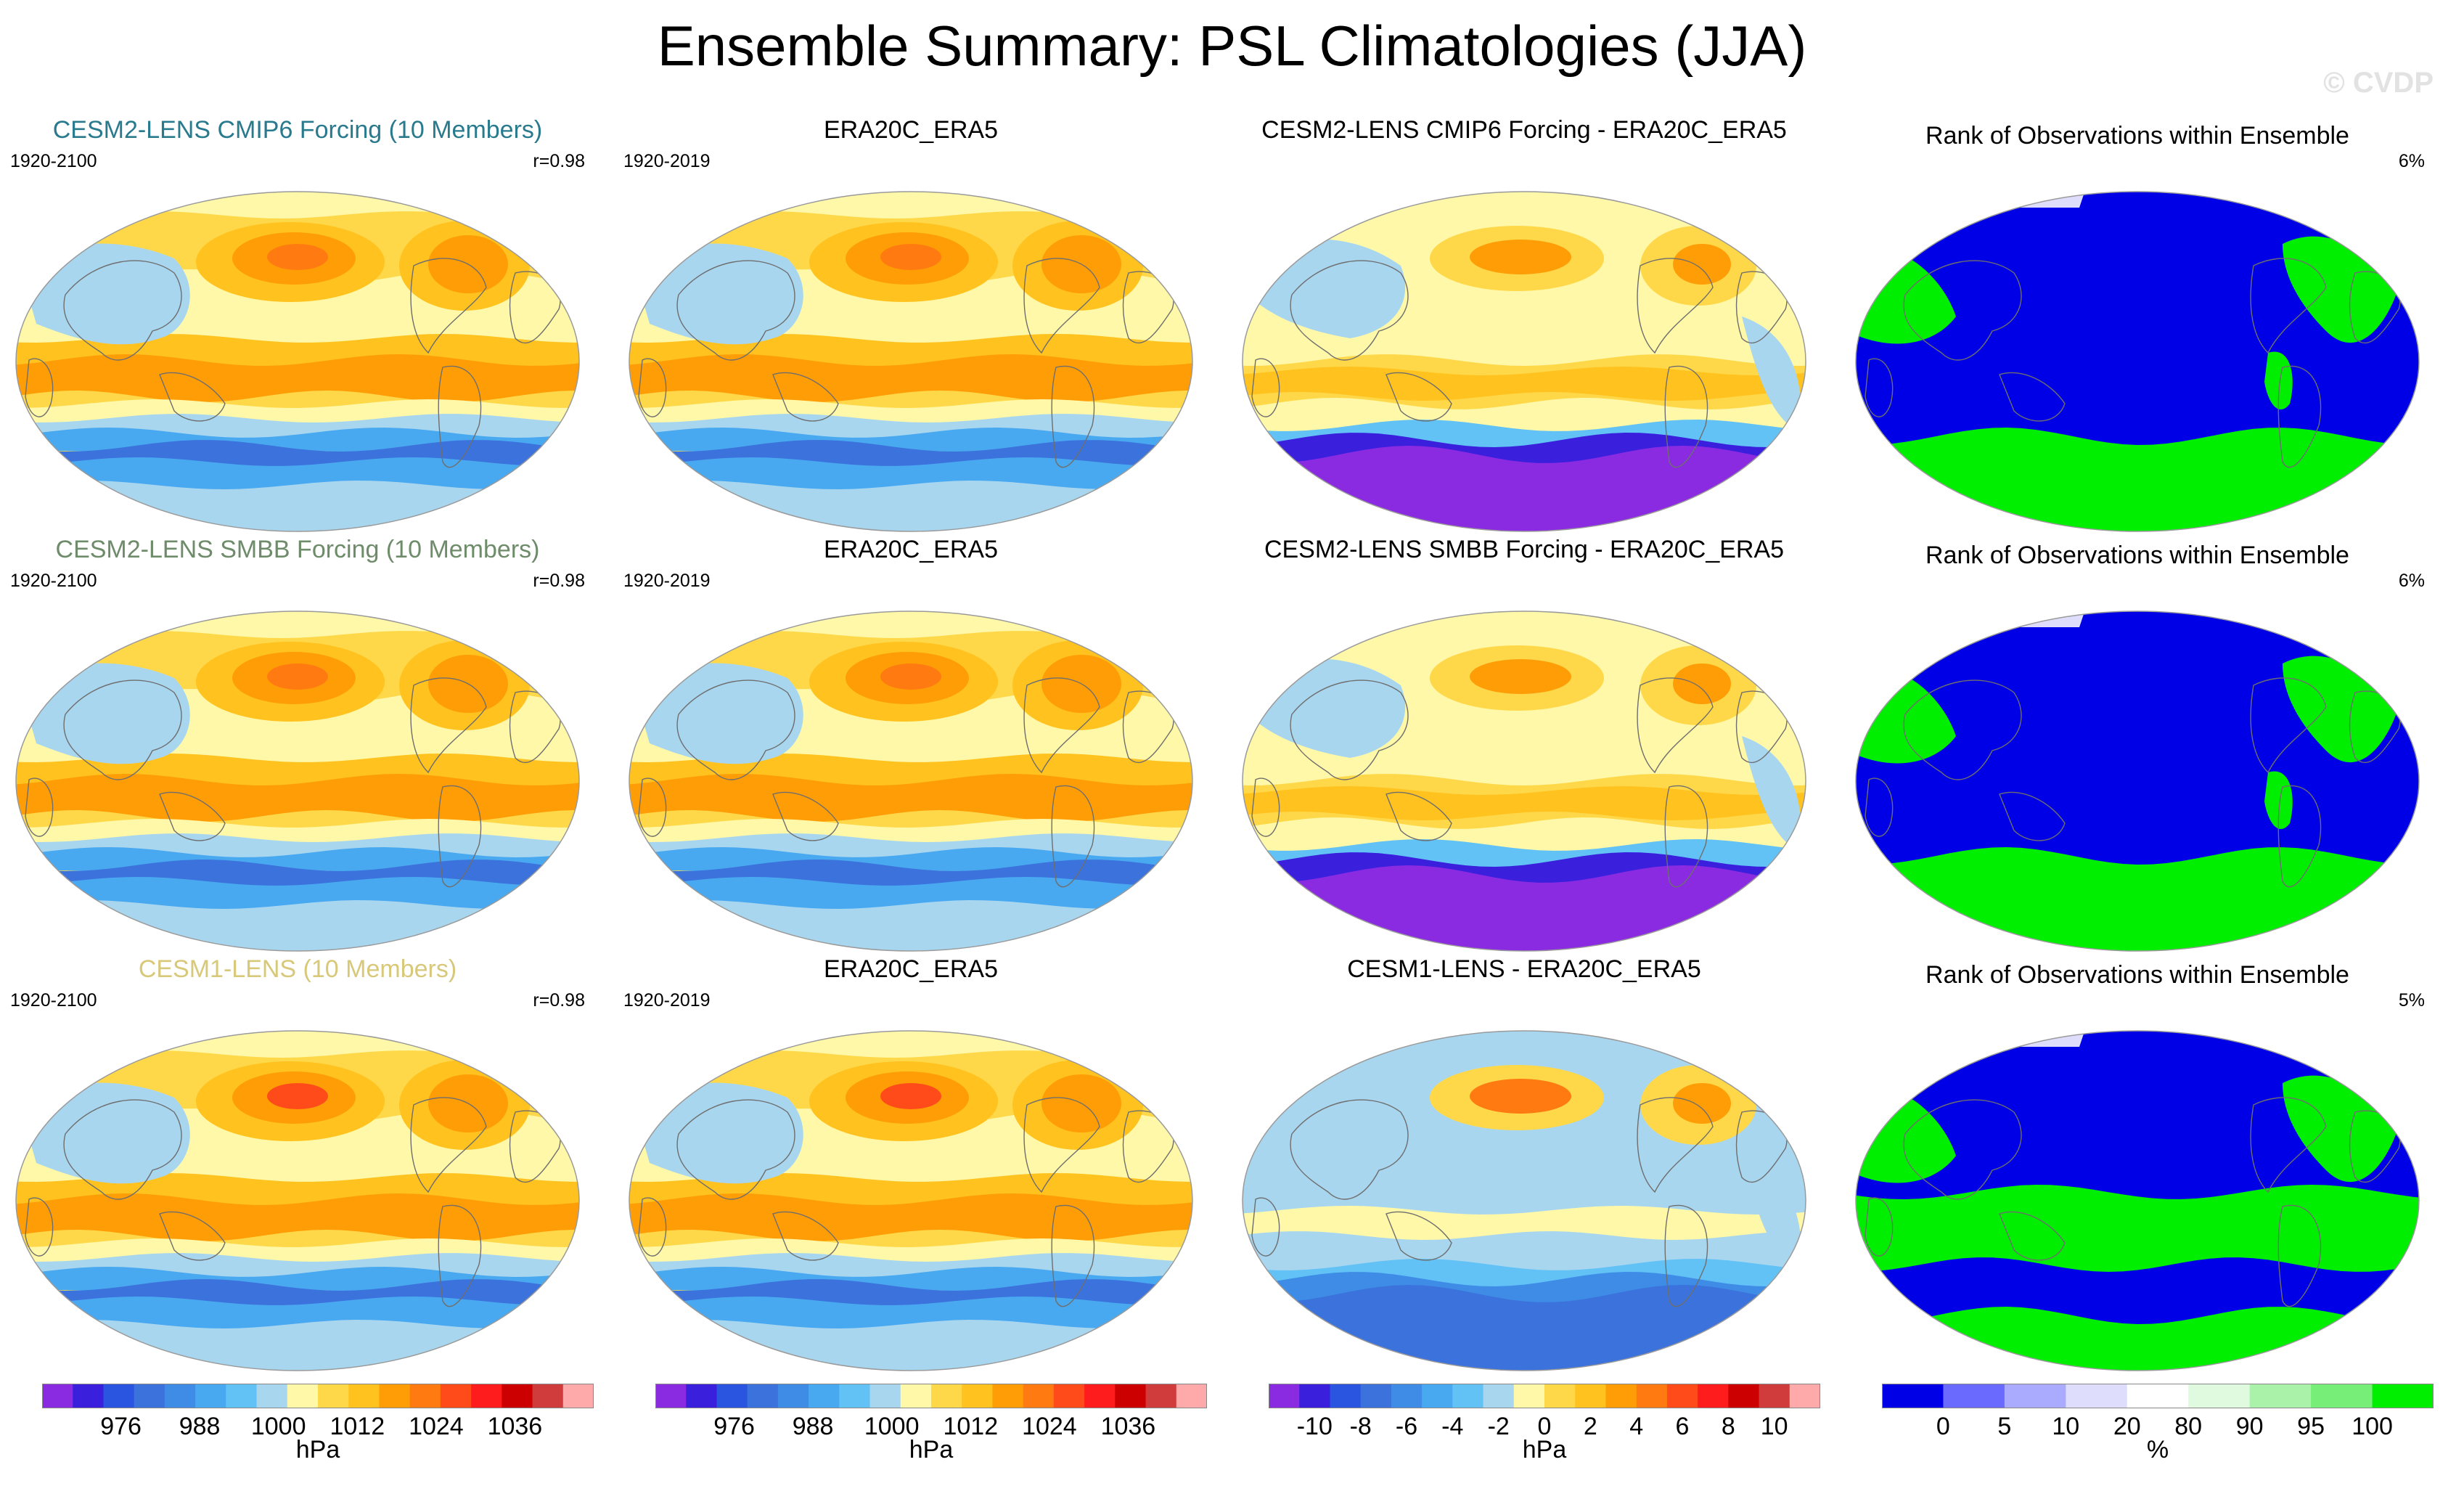  Describe the element at coordinates (931, 1396) in the screenshot. I see `colorbar-outline` at that location.